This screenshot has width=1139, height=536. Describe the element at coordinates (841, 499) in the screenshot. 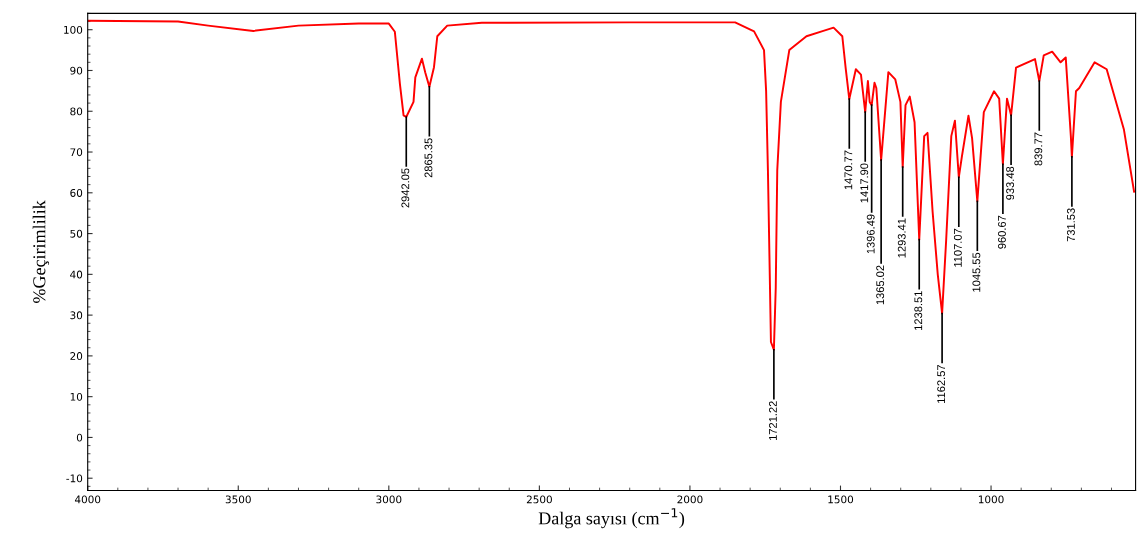

I see `x-tick-label: 1500` at that location.